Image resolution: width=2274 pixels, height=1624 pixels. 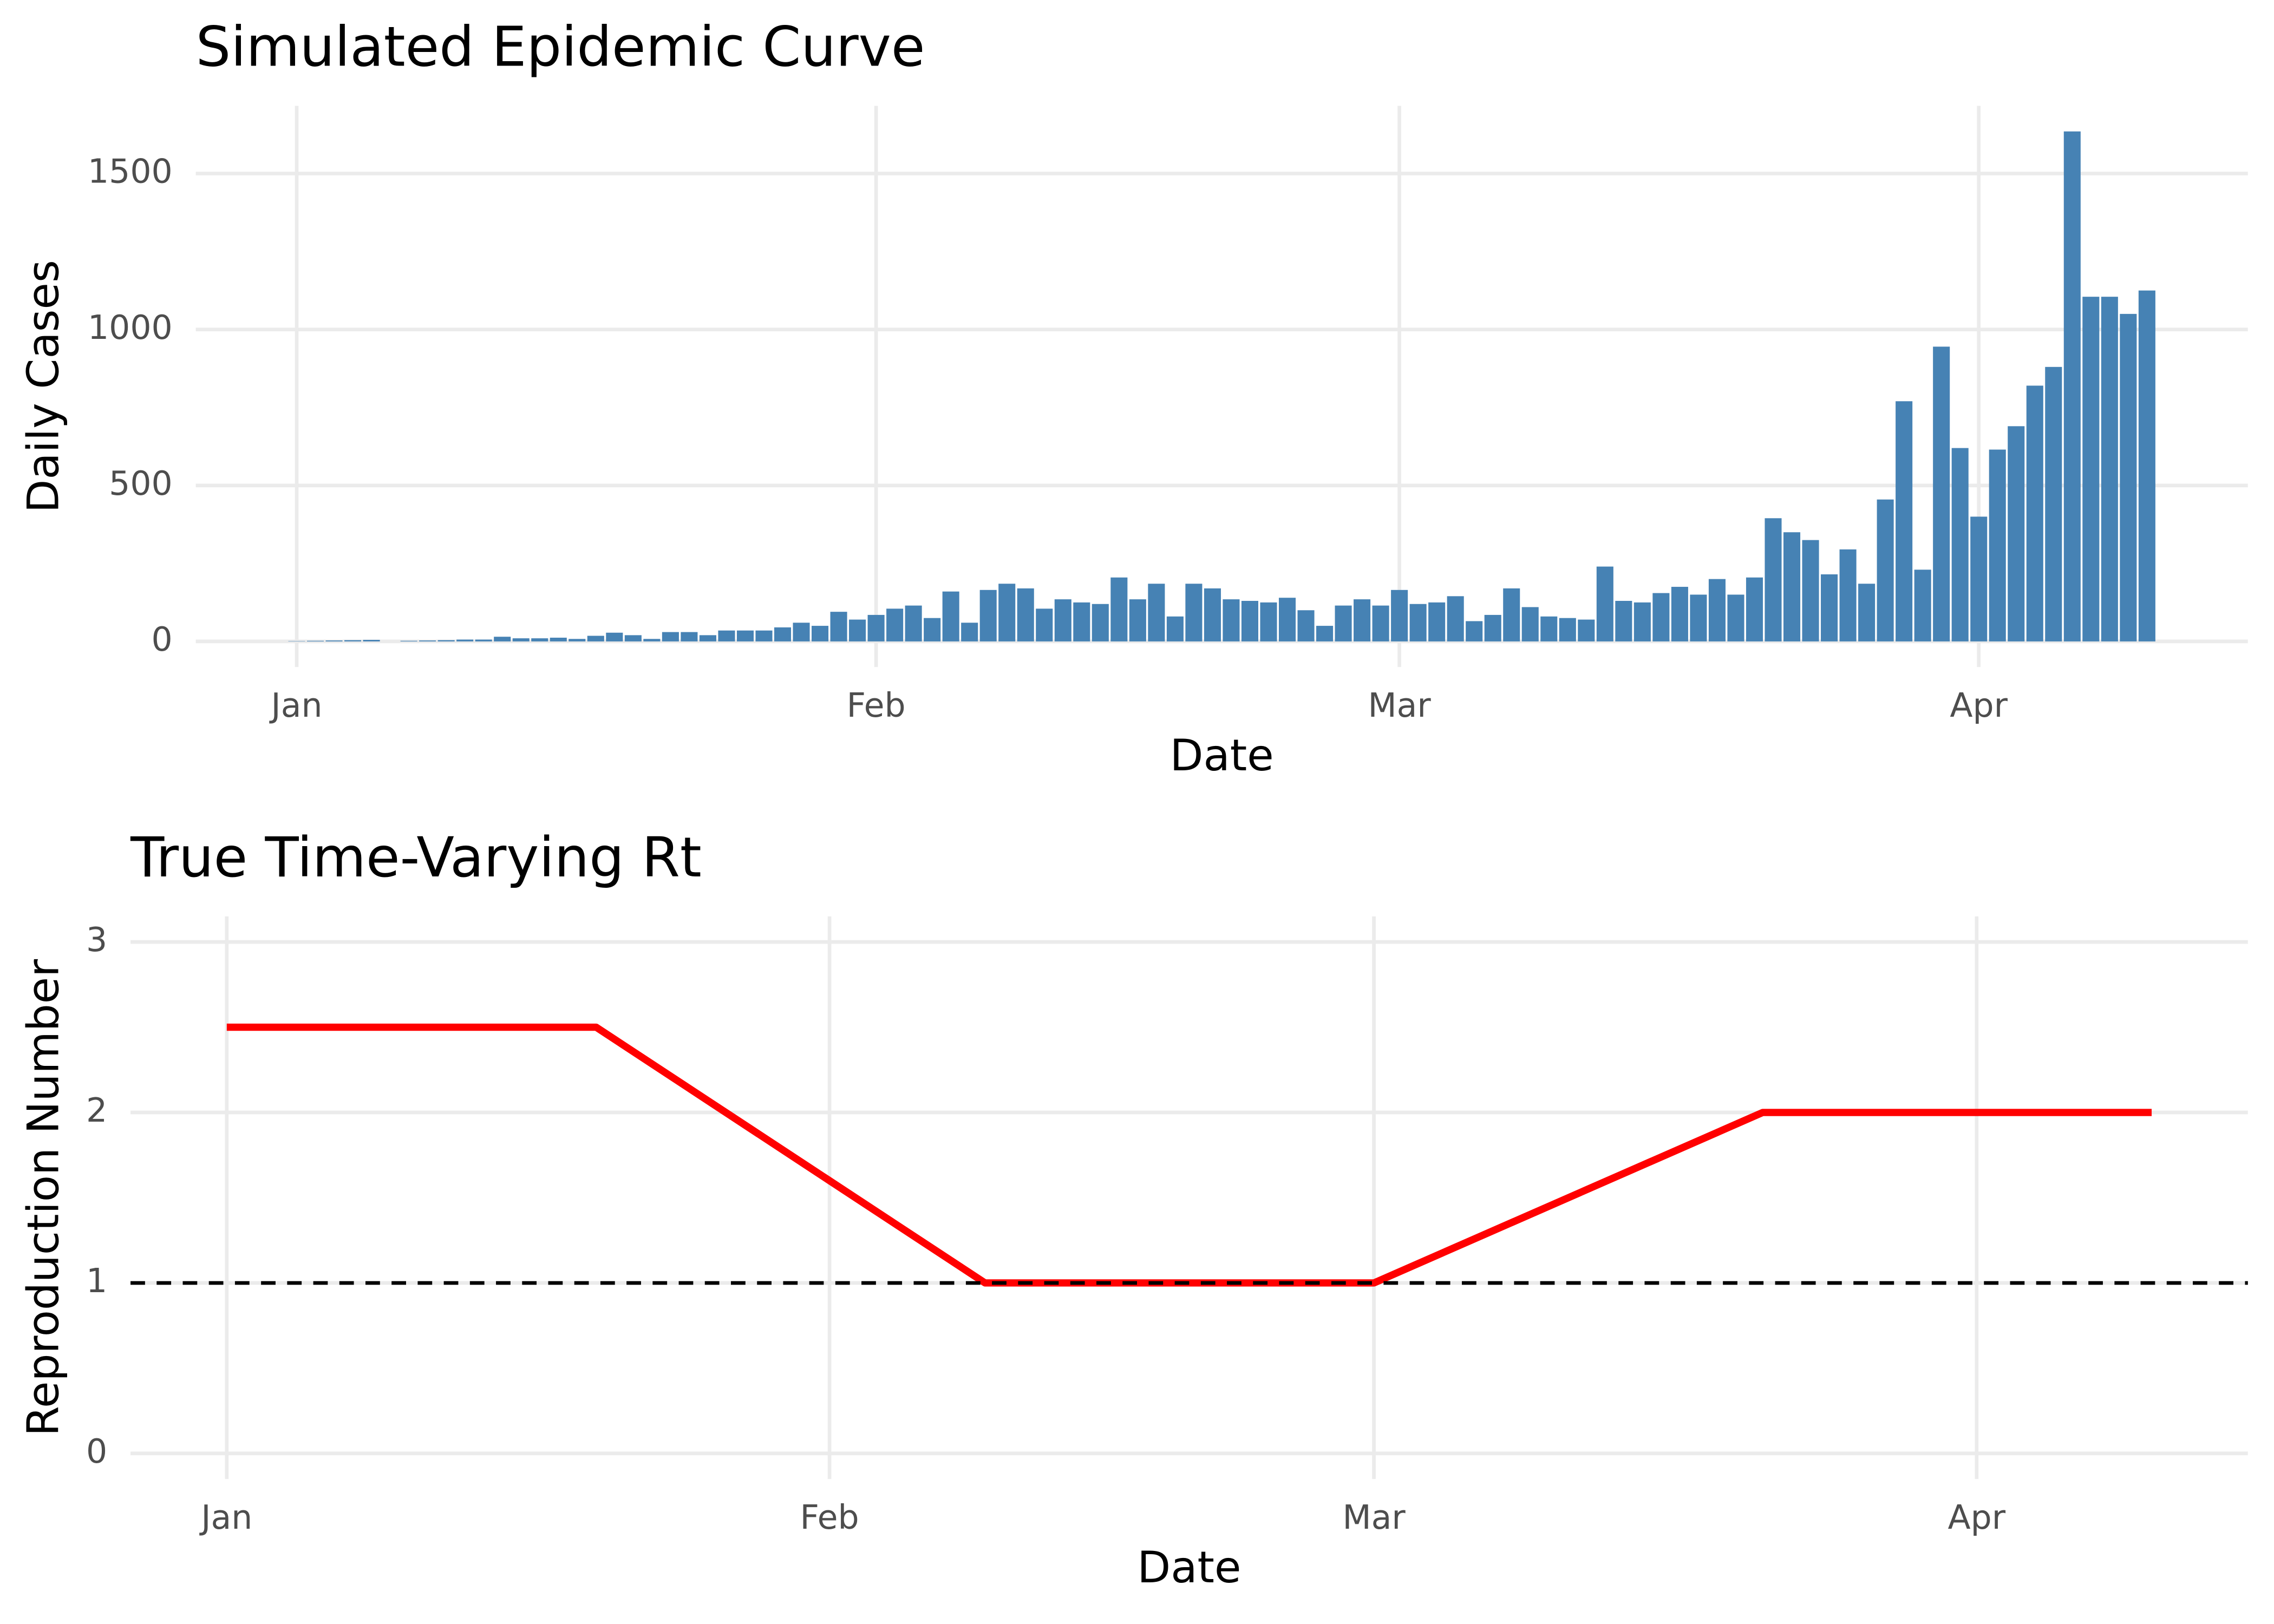 What do you see at coordinates (131, 171) in the screenshot?
I see `y-tick-label: 1500` at bounding box center [131, 171].